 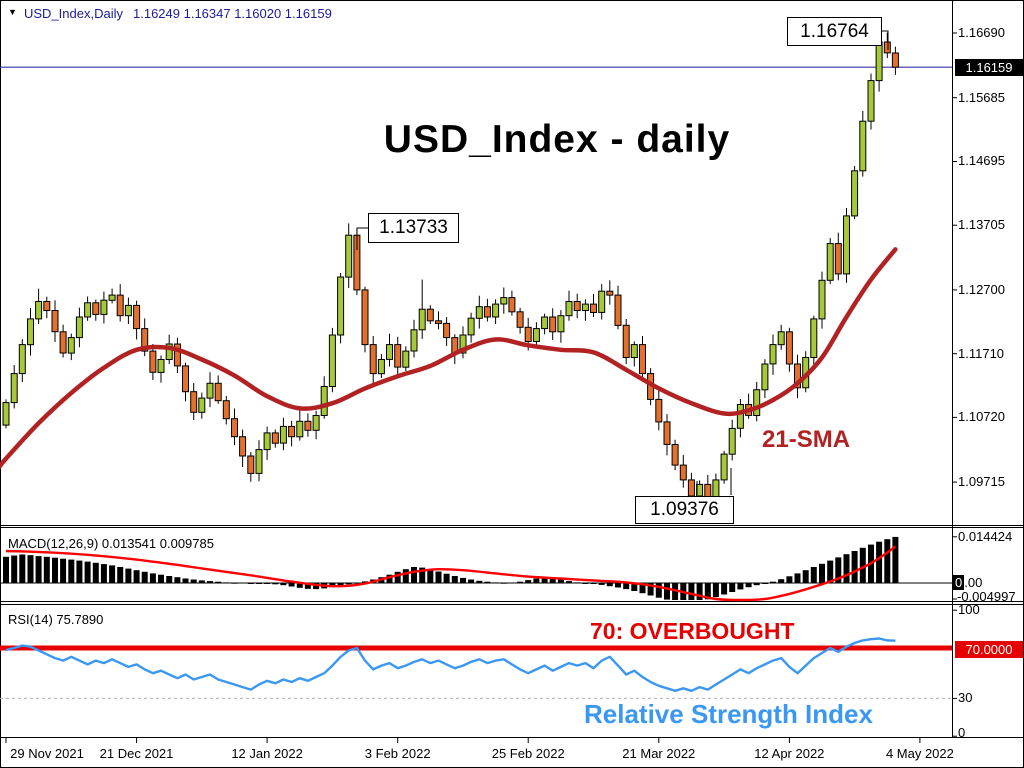 What do you see at coordinates (969, 609) in the screenshot?
I see `rsi-top-label: 100` at bounding box center [969, 609].